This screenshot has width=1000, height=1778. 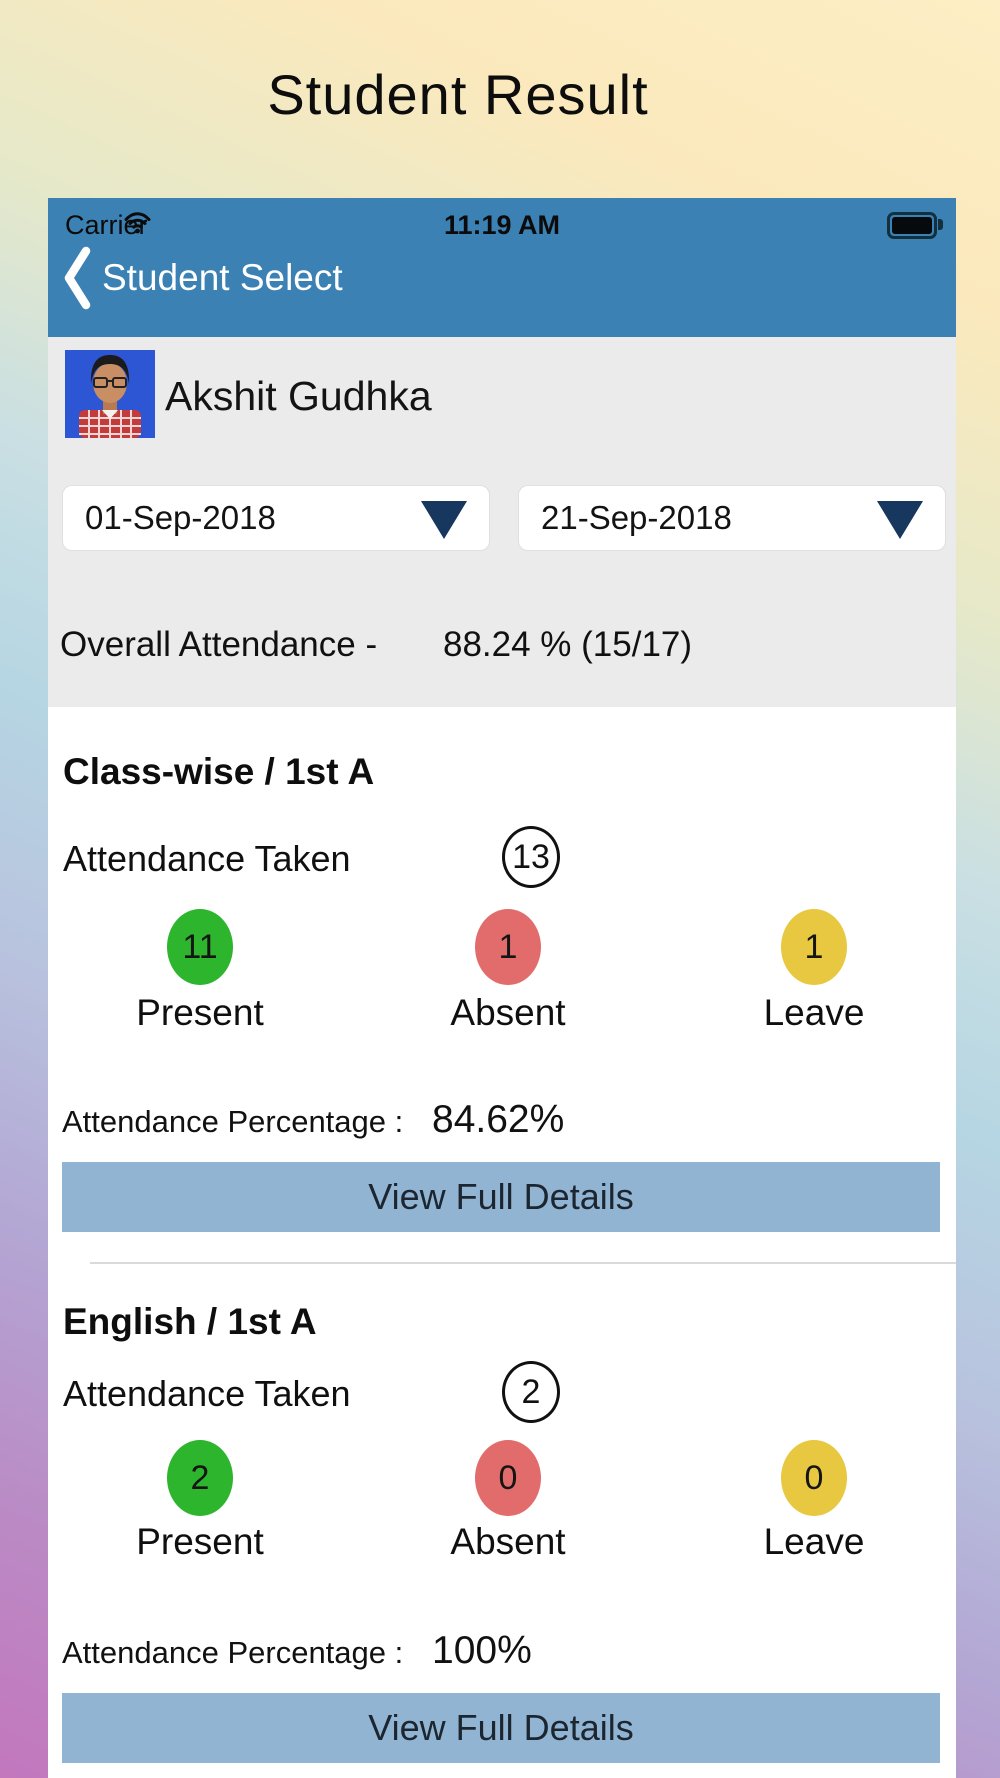 What do you see at coordinates (219, 644) in the screenshot?
I see `overall-attendance-label: Overall Attendance -` at bounding box center [219, 644].